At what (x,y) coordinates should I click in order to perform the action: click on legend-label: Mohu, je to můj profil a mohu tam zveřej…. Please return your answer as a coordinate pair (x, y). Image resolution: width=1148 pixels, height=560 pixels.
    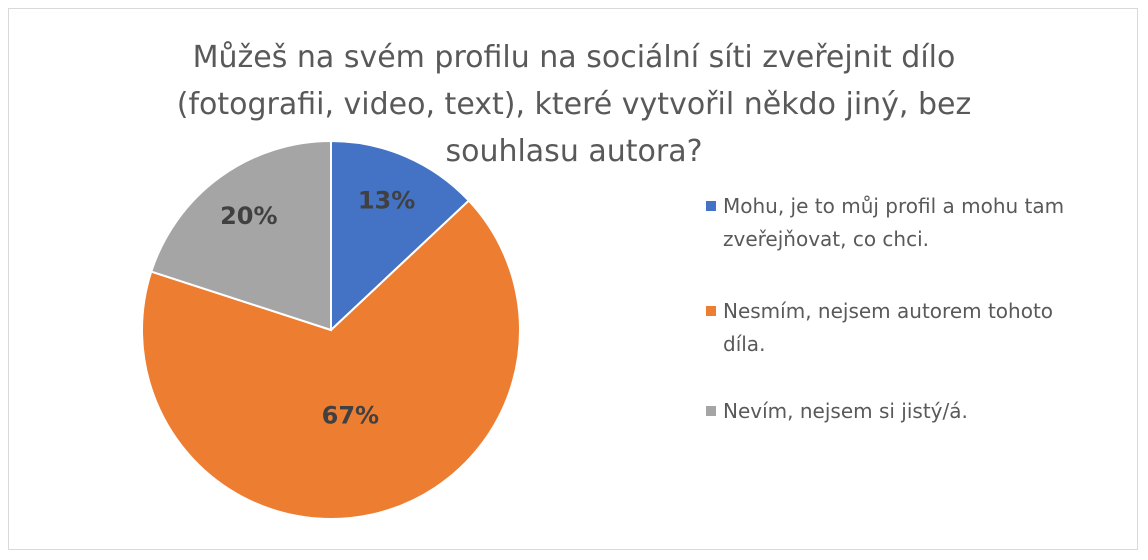
    Looking at the image, I should click on (894, 222).